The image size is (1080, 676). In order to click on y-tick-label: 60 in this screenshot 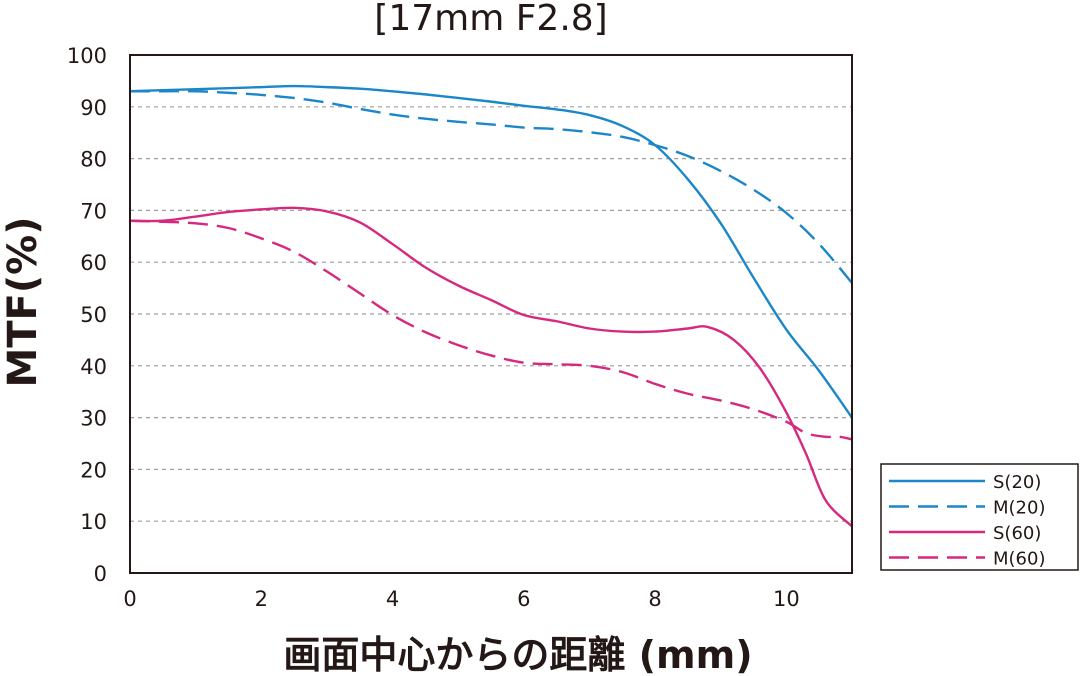, I will do `click(93, 263)`.